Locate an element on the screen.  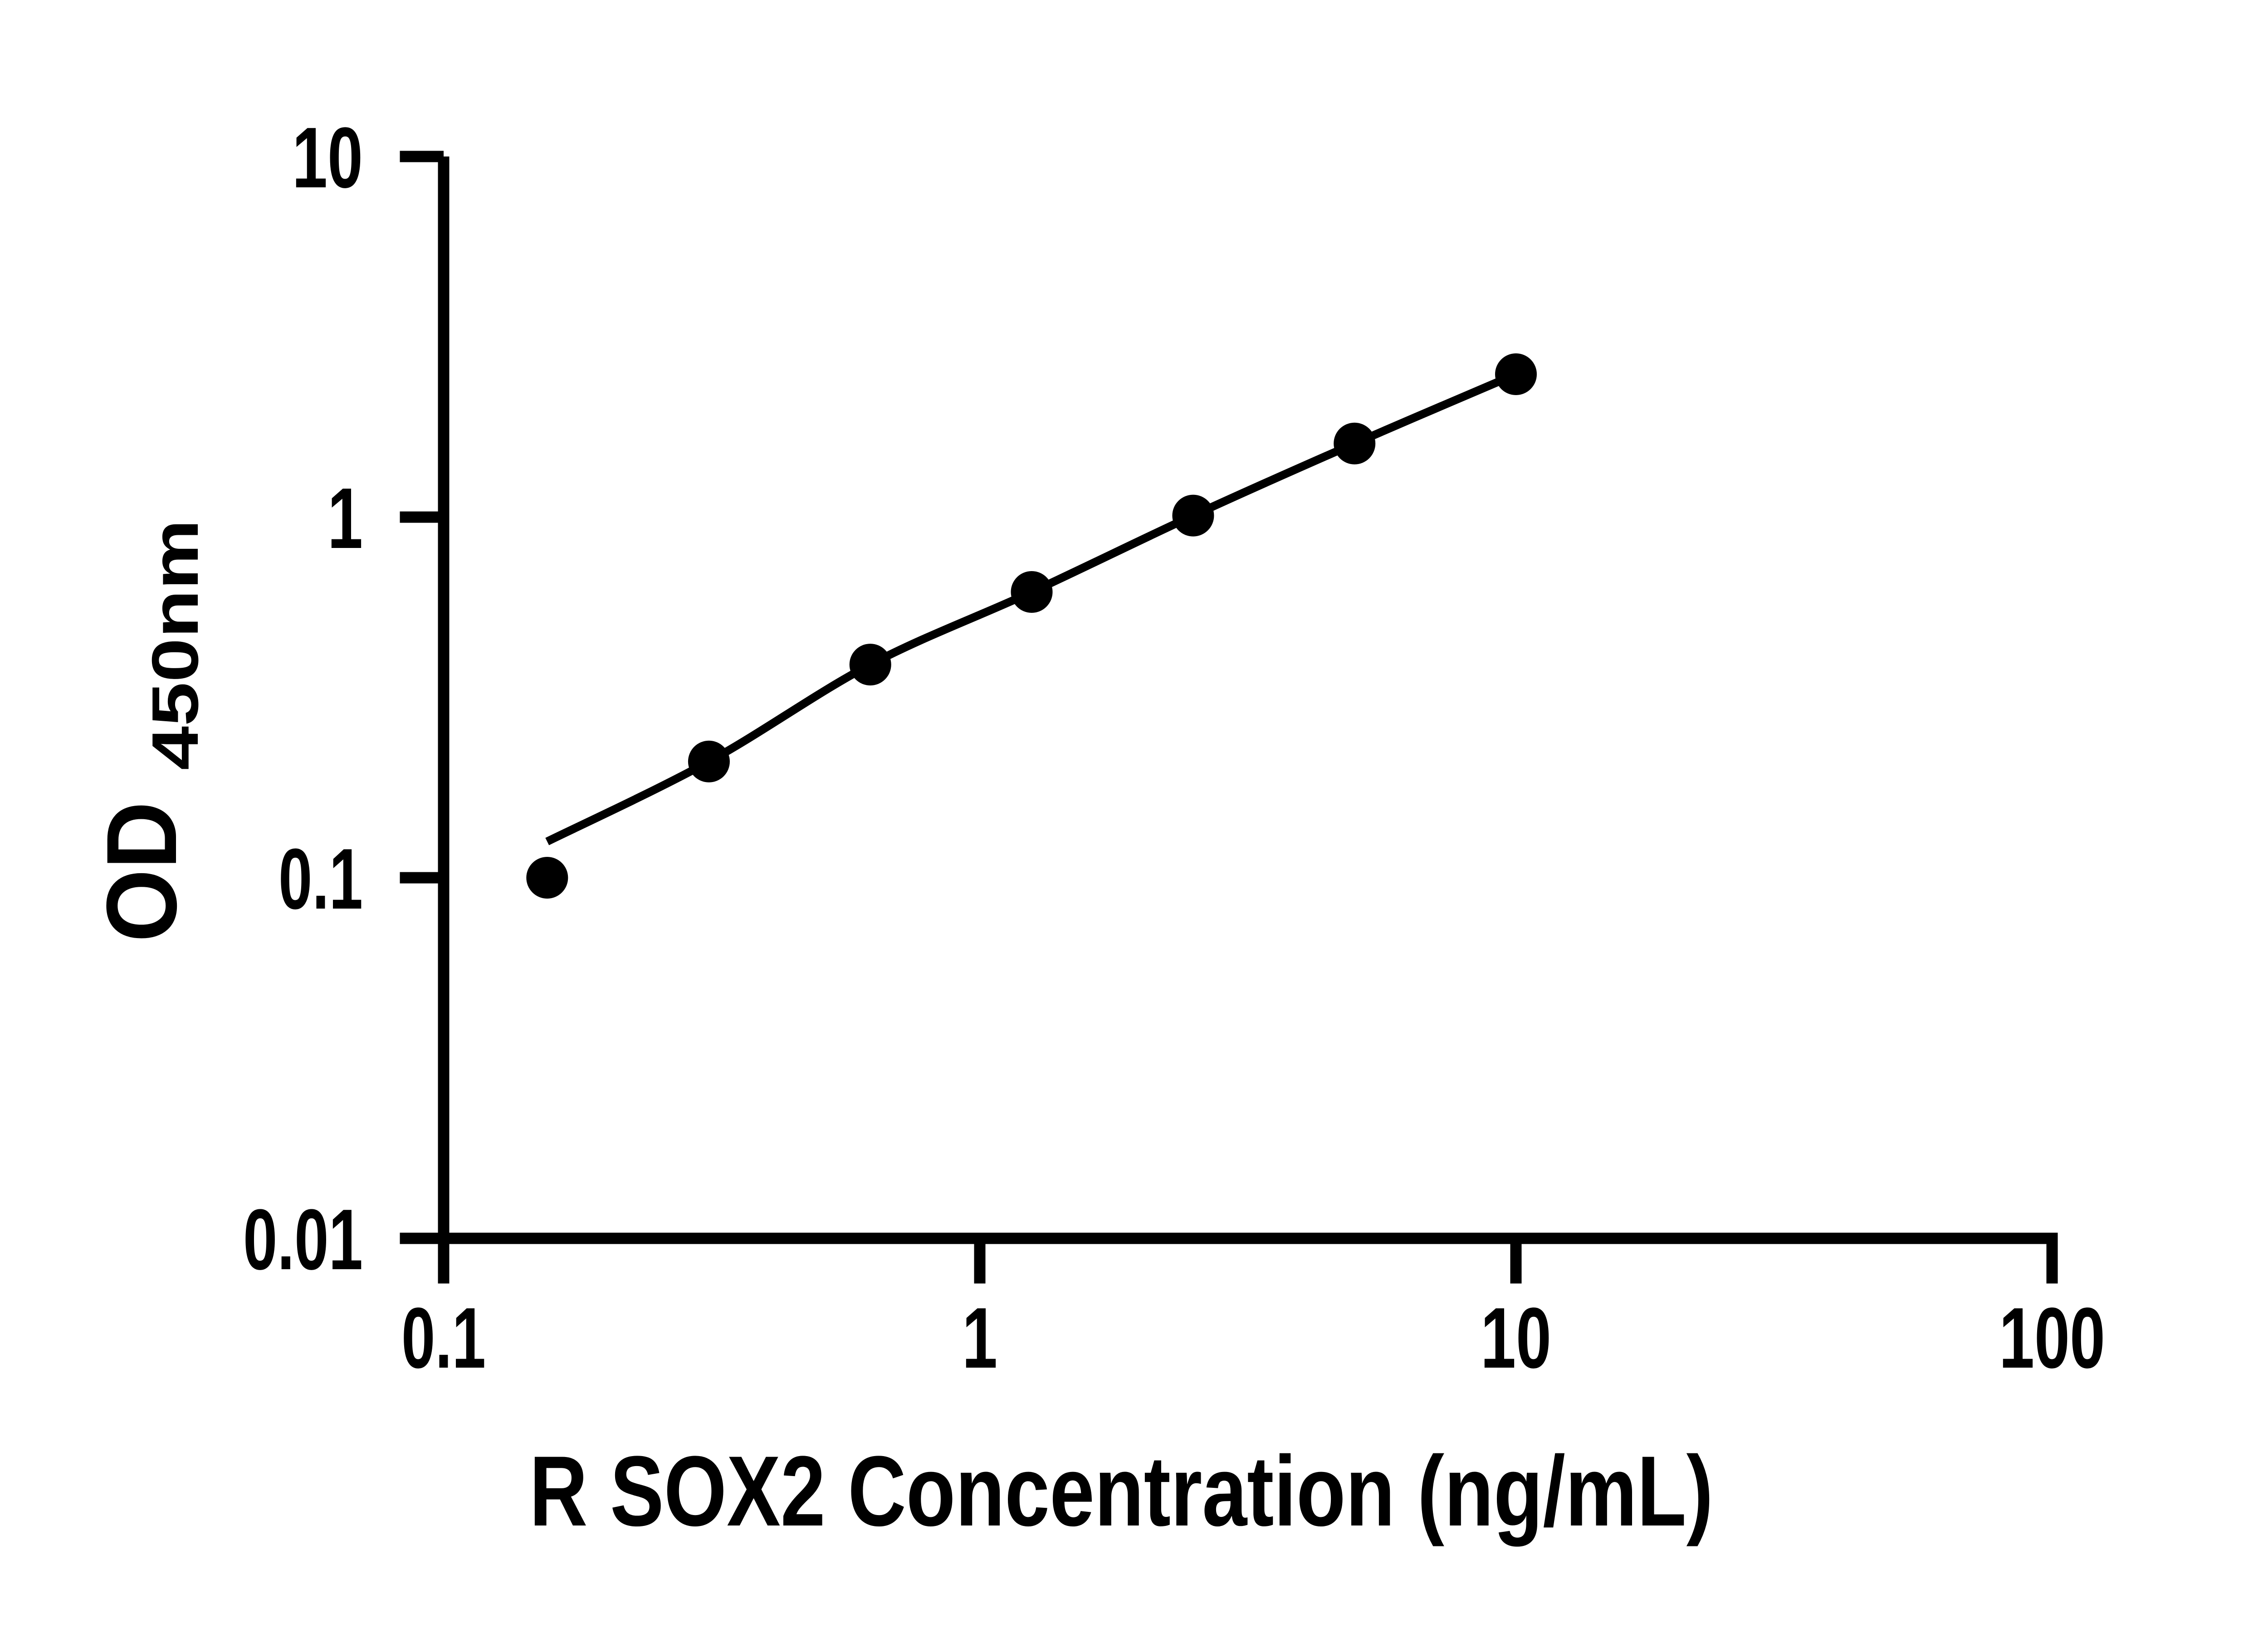
data-points is located at coordinates (1031, 626).